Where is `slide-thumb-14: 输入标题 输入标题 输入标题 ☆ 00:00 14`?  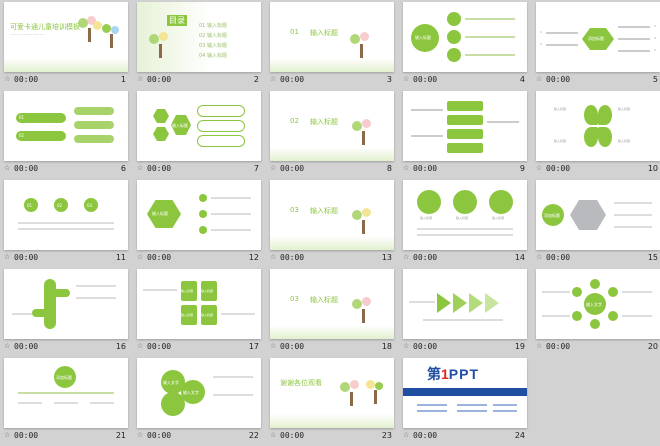 slide-thumb-14: 输入标题 输入标题 输入标题 ☆ 00:00 14 is located at coordinates (465, 224).